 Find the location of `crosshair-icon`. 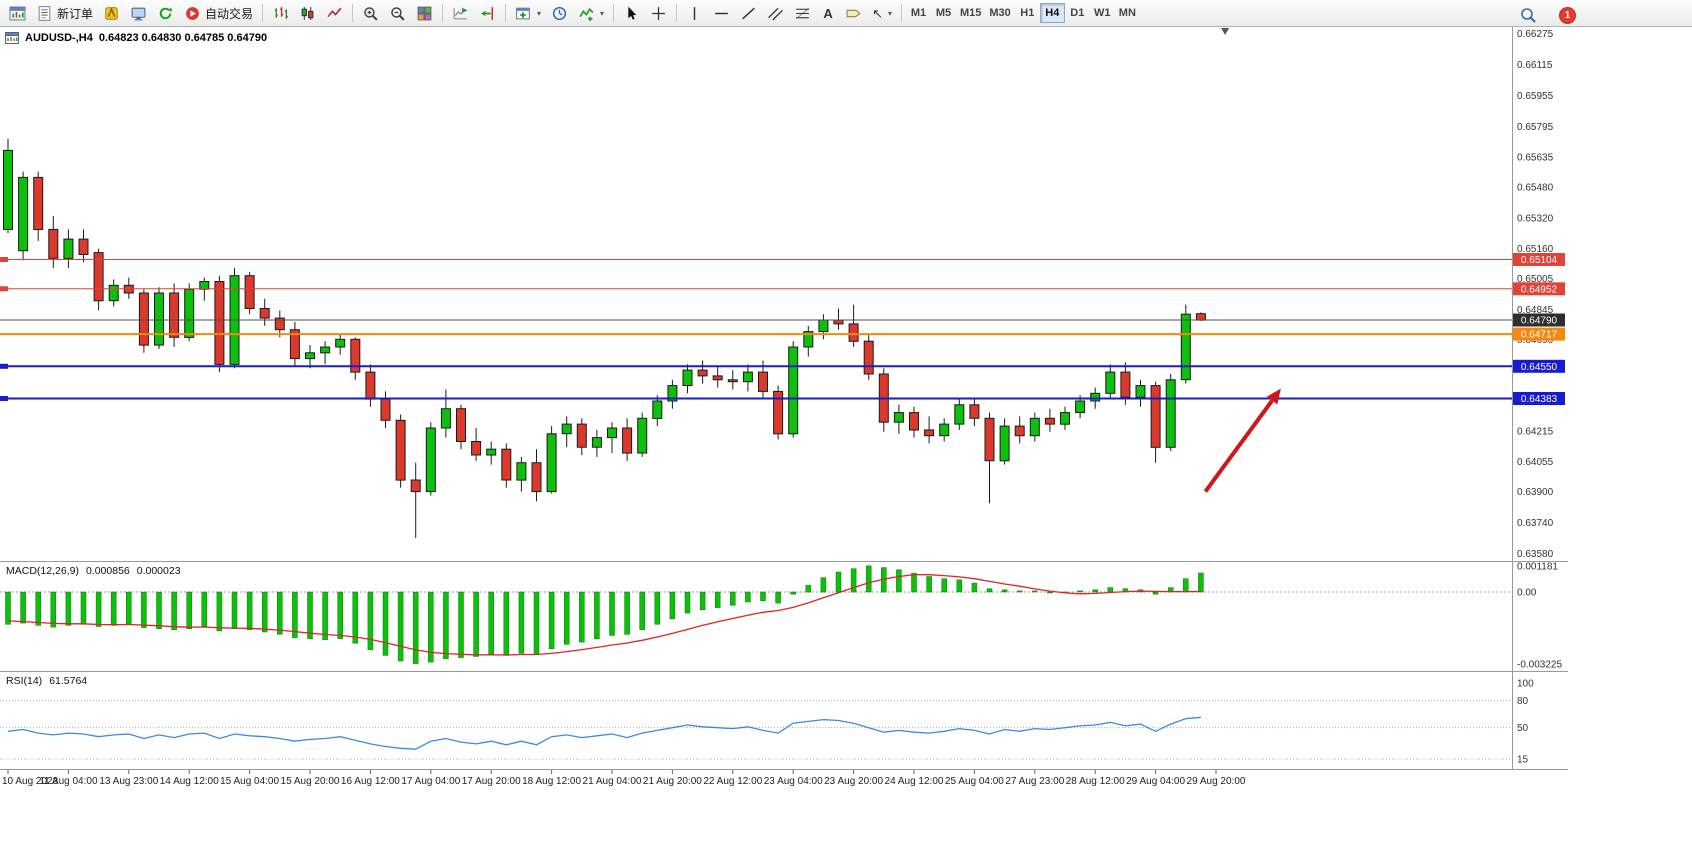

crosshair-icon is located at coordinates (658, 13).